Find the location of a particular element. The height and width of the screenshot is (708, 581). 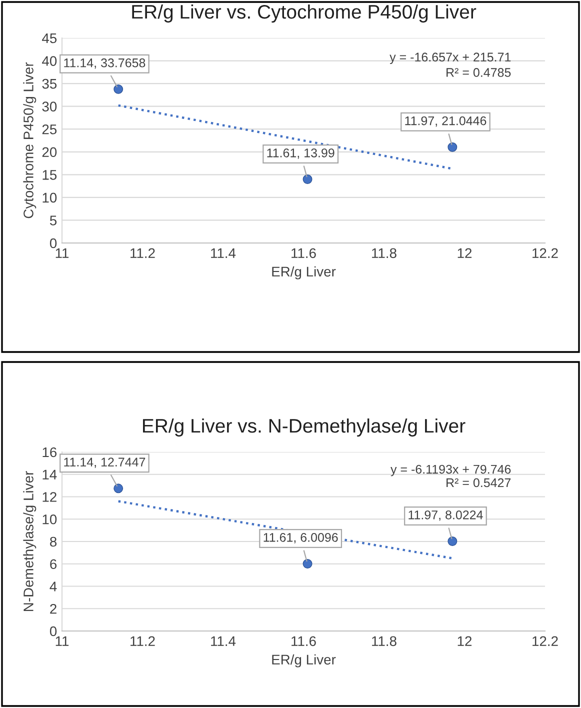

annotation: y = -6.1193x + 79.746 is located at coordinates (450, 470).